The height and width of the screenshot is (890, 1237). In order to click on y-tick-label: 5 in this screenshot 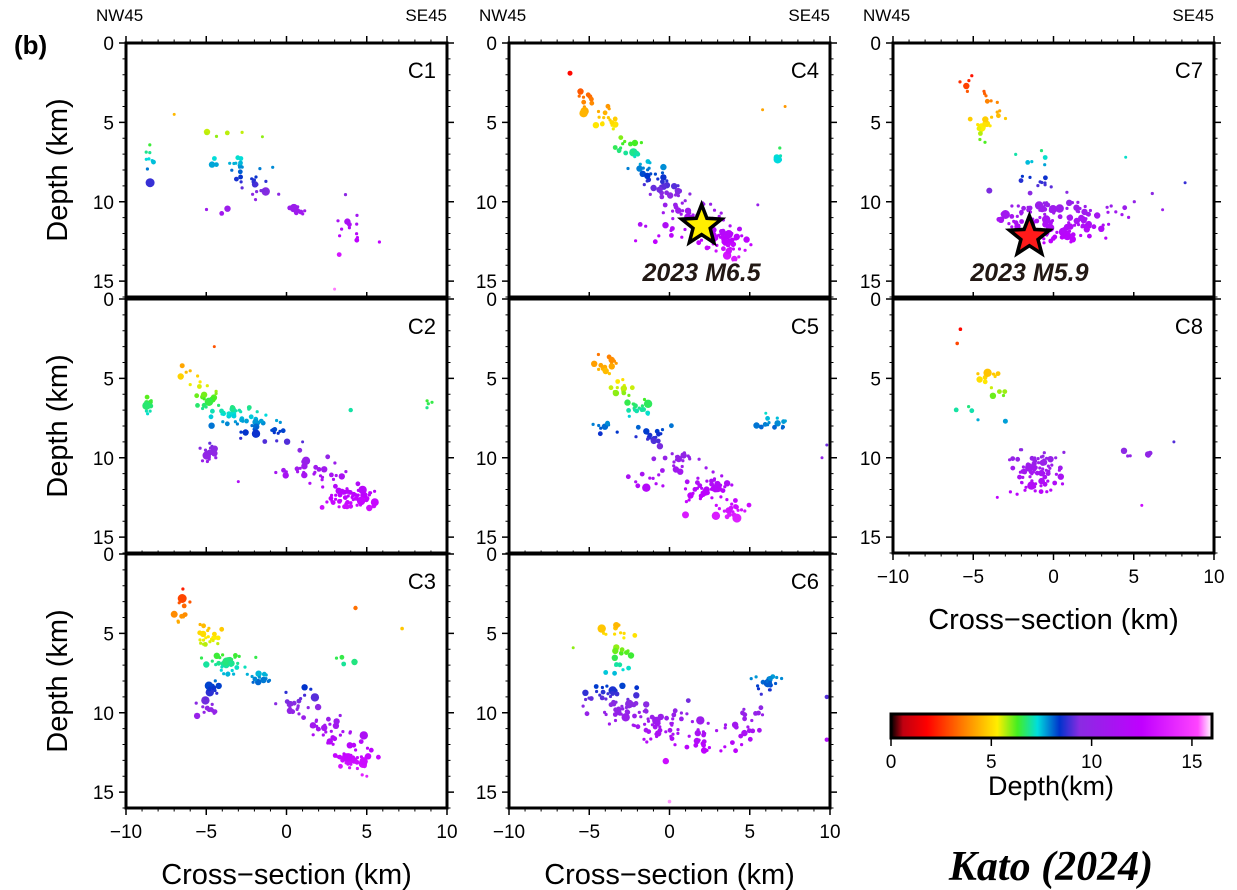, I will do `click(875, 123)`.